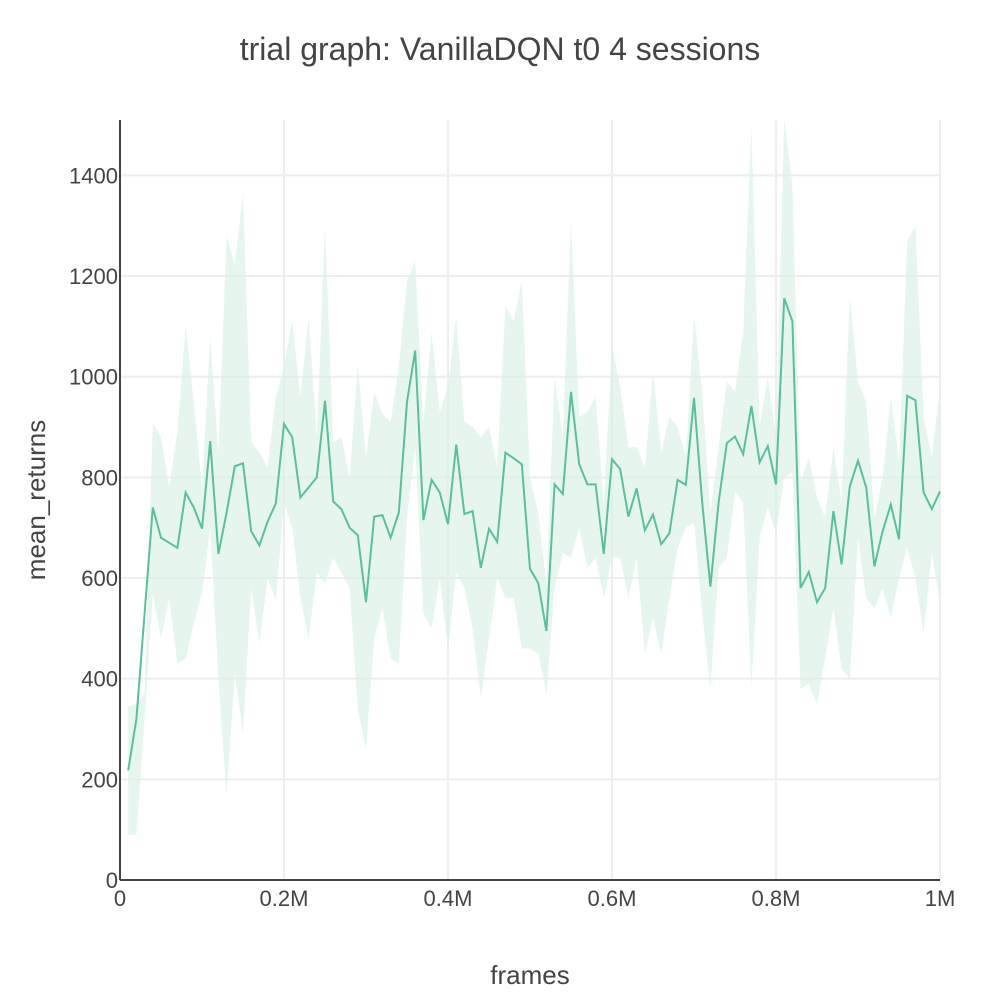 This screenshot has height=1000, width=1000. I want to click on x-tick-label: 0, so click(120, 898).